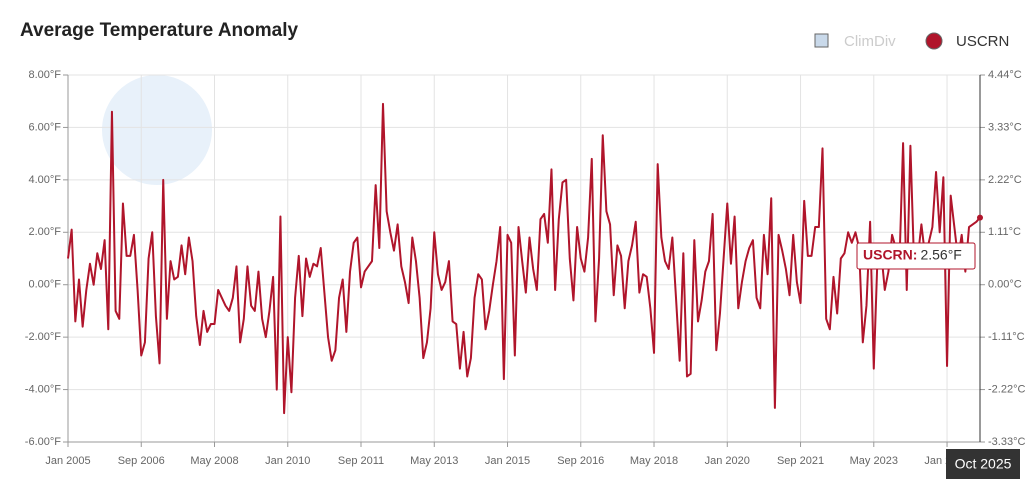 This screenshot has width=1033, height=481. I want to click on x-tick-label: Sep 2021, so click(800, 461).